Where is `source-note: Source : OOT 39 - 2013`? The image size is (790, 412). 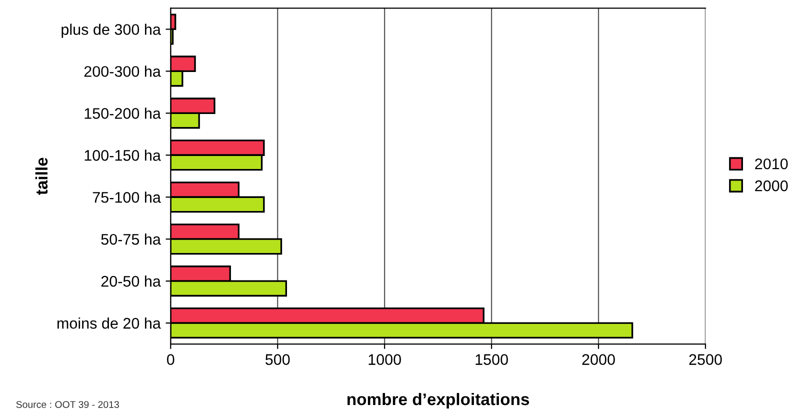
source-note: Source : OOT 39 - 2013 is located at coordinates (67, 404).